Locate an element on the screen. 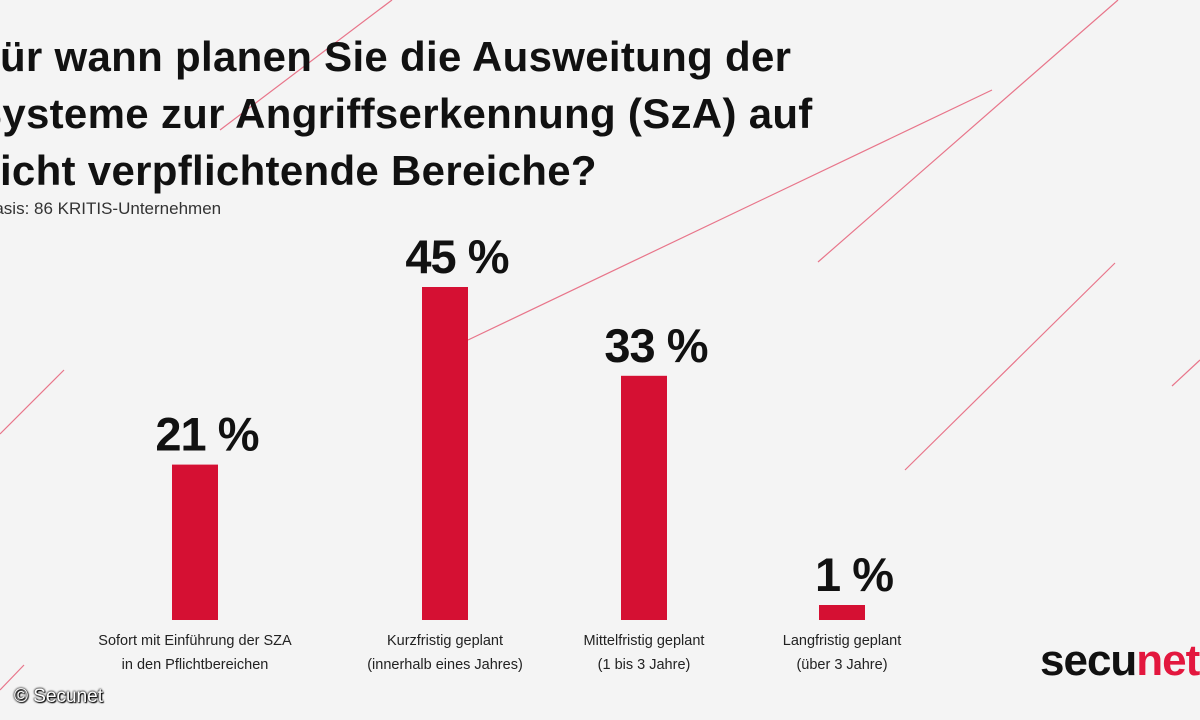  category-label: in den Pflichtbereichen is located at coordinates (195, 665).